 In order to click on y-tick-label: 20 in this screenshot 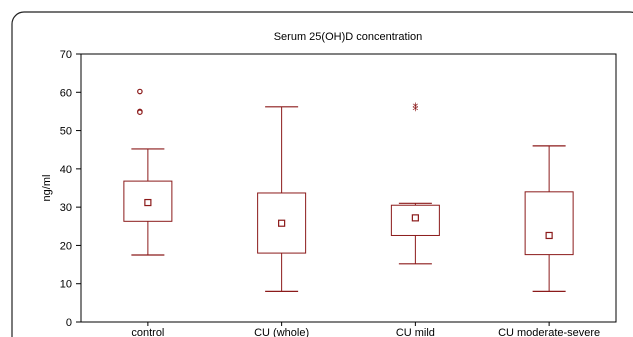, I will do `click(66, 246)`.